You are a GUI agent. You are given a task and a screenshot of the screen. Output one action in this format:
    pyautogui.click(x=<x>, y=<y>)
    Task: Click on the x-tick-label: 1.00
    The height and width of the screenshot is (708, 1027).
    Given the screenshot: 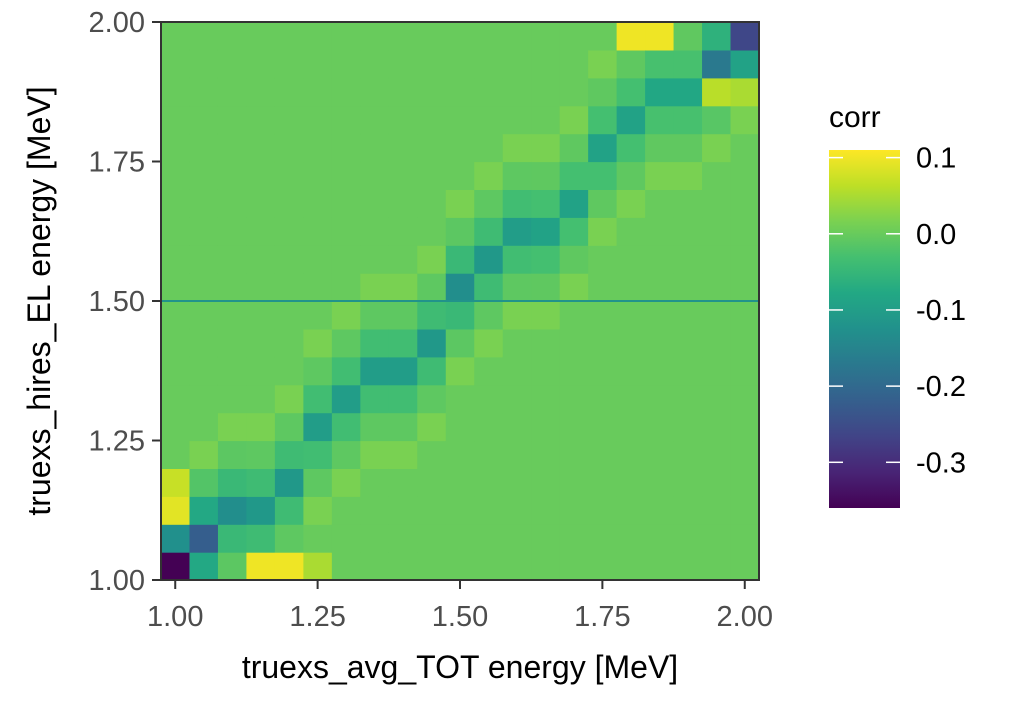 What is the action you would take?
    pyautogui.click(x=175, y=617)
    